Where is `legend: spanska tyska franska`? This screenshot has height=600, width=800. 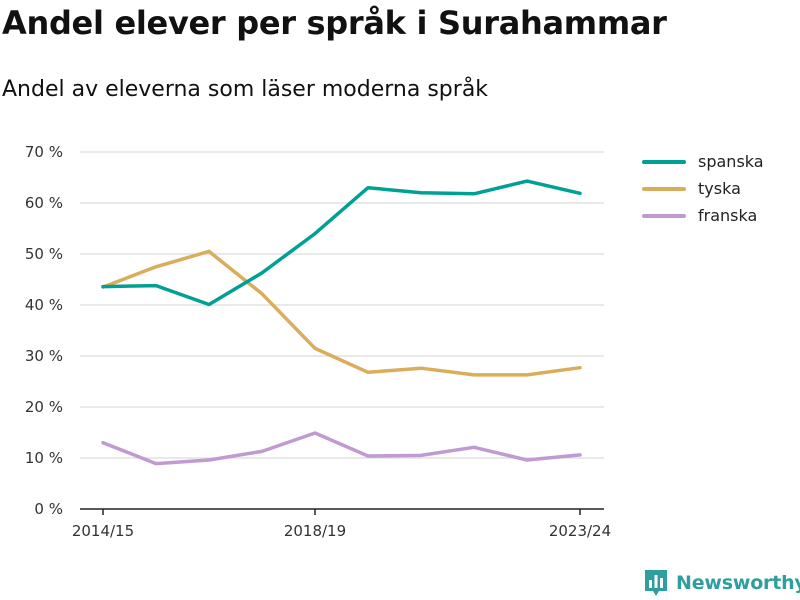 legend: spanska tyska franska is located at coordinates (703, 188).